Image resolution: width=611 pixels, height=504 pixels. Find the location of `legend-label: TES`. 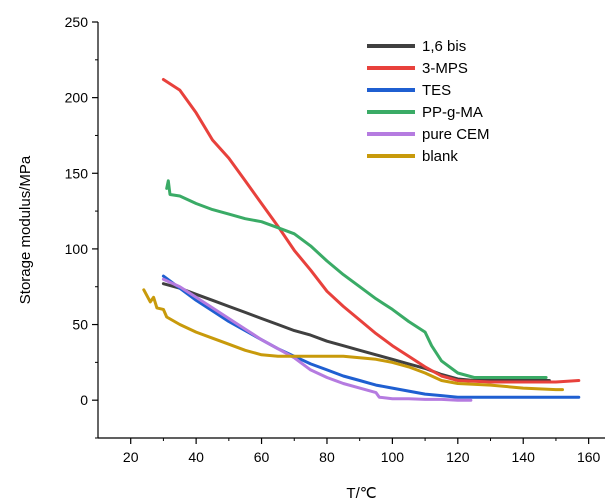

legend-label: TES is located at coordinates (436, 90).